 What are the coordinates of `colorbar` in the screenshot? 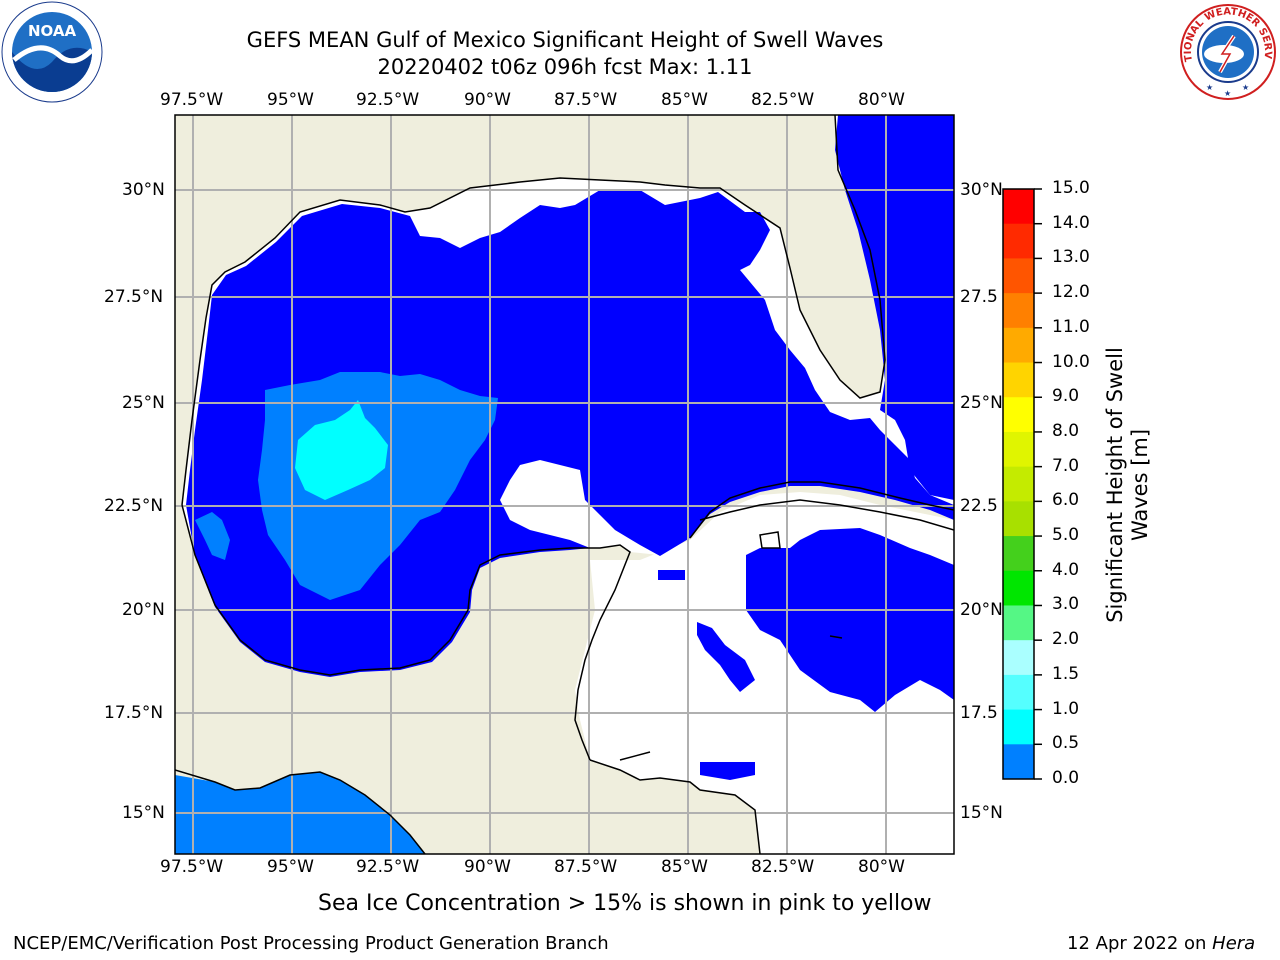 It's located at (1022, 484).